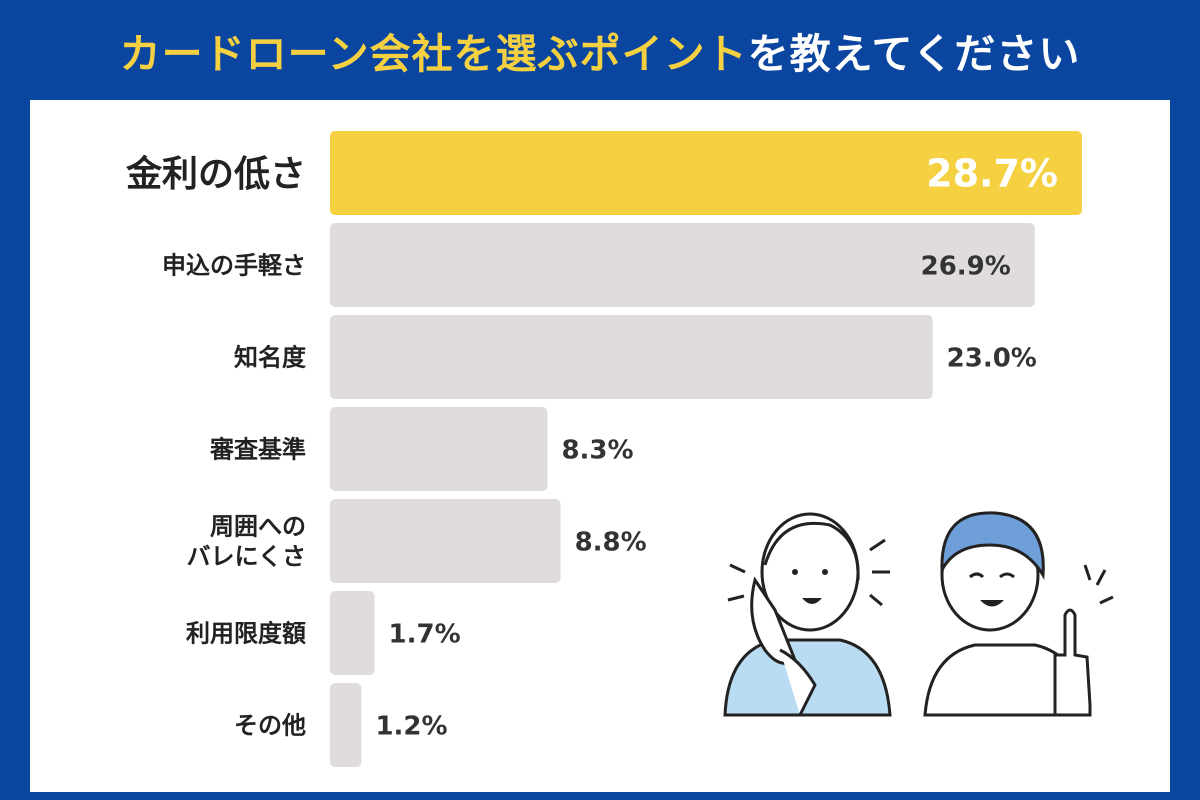 The width and height of the screenshot is (1200, 800). What do you see at coordinates (234, 266) in the screenshot?
I see `category-label-1: 申込の手軽さ` at bounding box center [234, 266].